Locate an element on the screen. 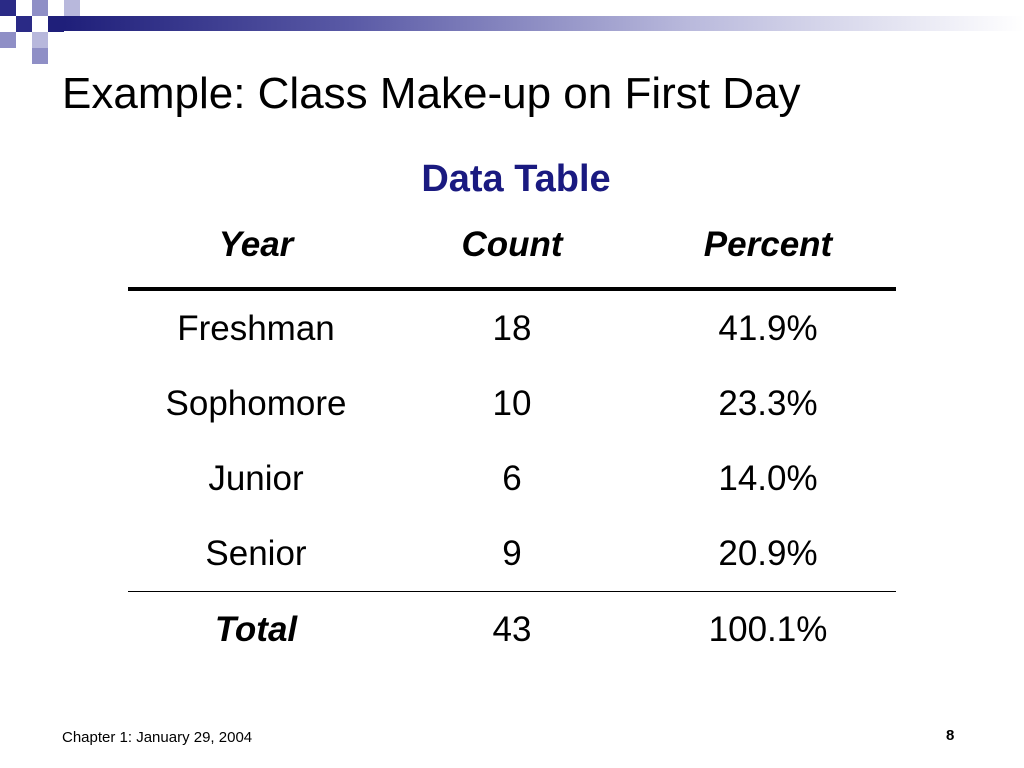  header-percent: Percent is located at coordinates (768, 244).